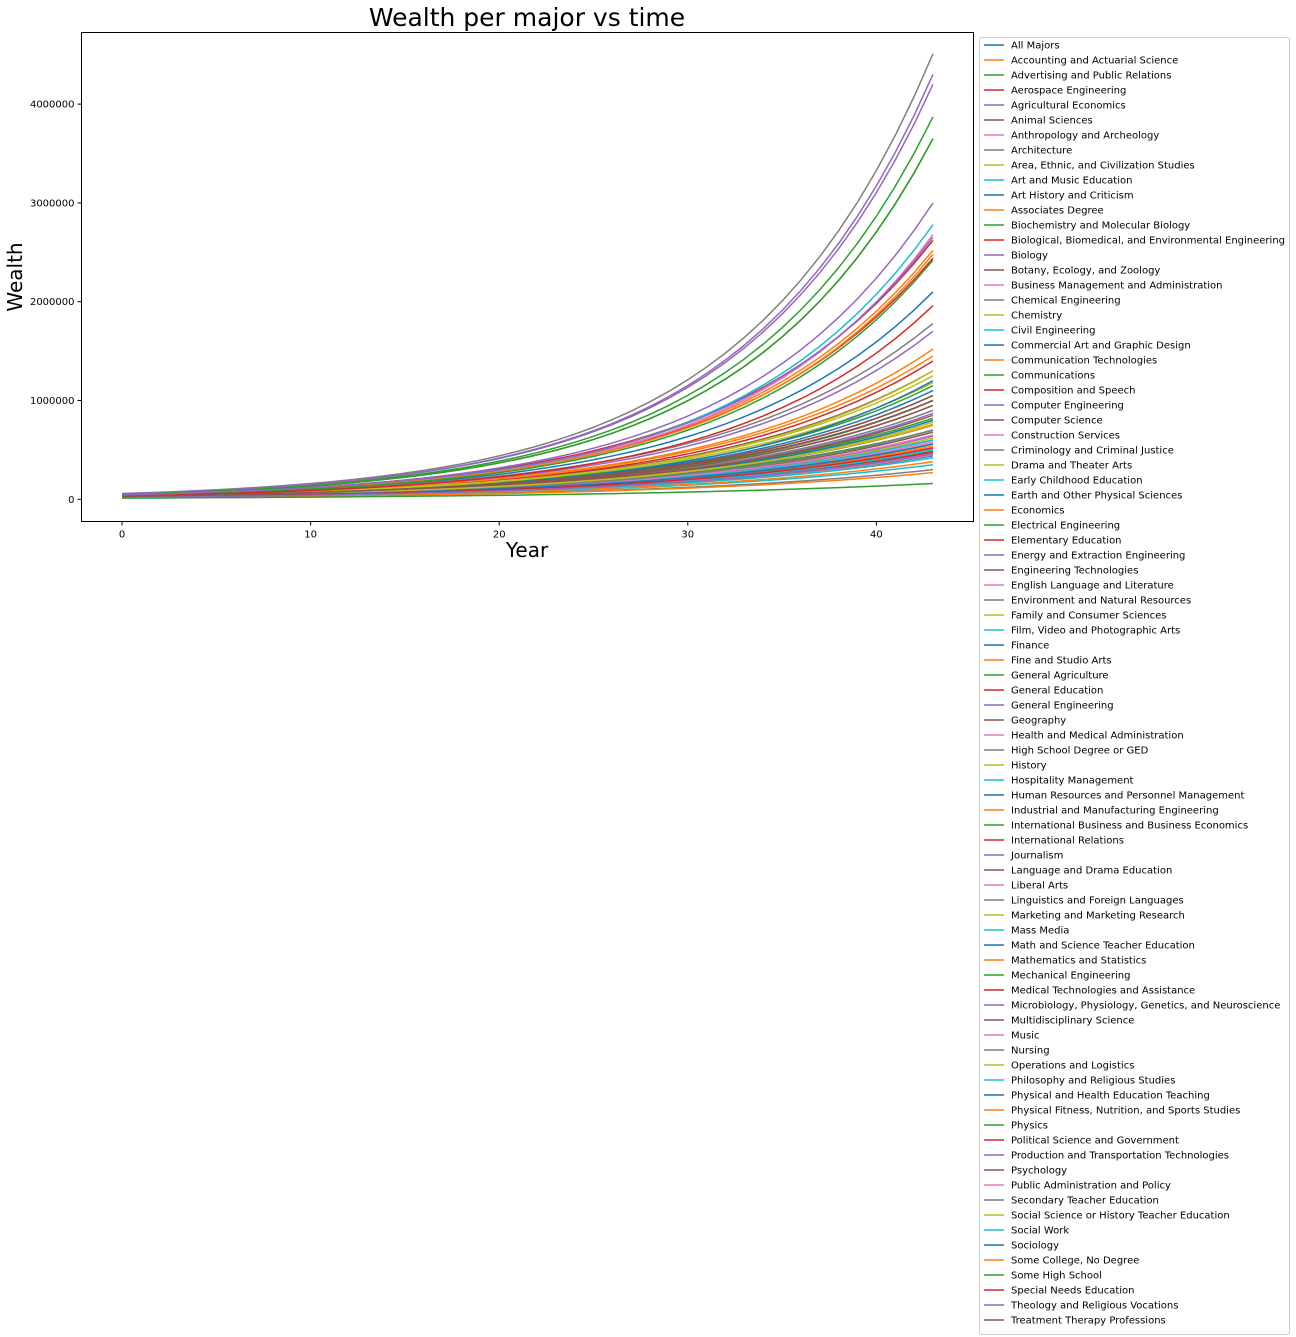 The image size is (1296, 1337). I want to click on legend-label: History, so click(1029, 766).